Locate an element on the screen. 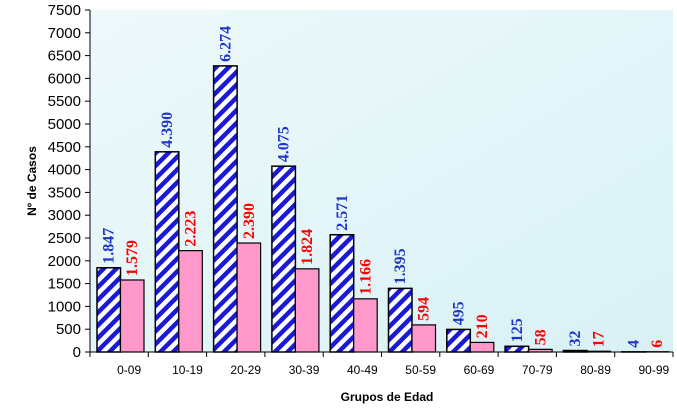 The width and height of the screenshot is (677, 412). y-tick-label: 4000 is located at coordinates (64, 170).